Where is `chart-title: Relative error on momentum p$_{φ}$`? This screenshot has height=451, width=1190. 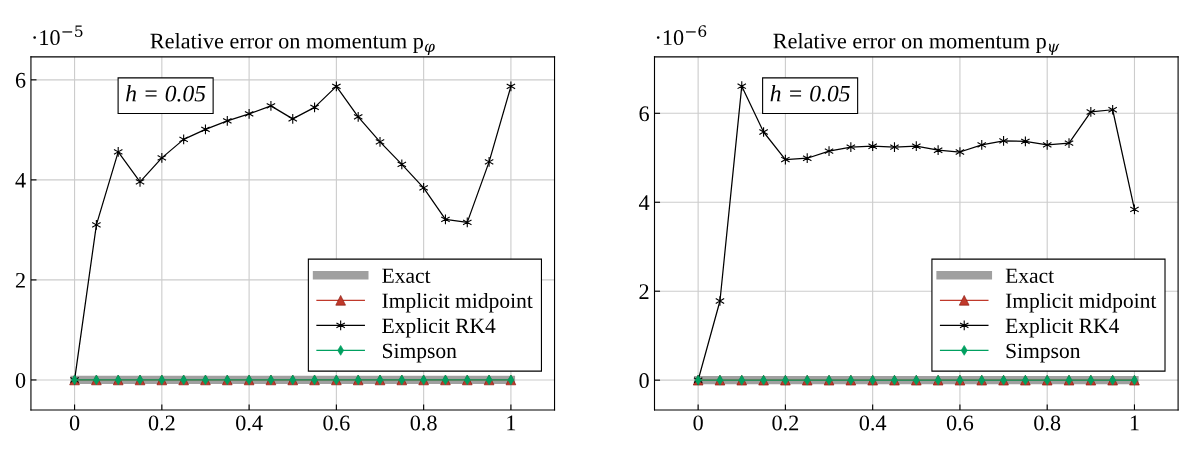 chart-title: Relative error on momentum p$_{φ}$ is located at coordinates (292, 44).